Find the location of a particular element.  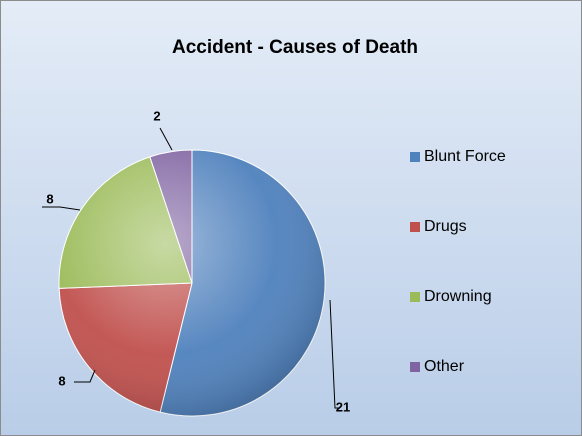

legend: Blunt Force Drugs Drowning Other is located at coordinates (458, 261).